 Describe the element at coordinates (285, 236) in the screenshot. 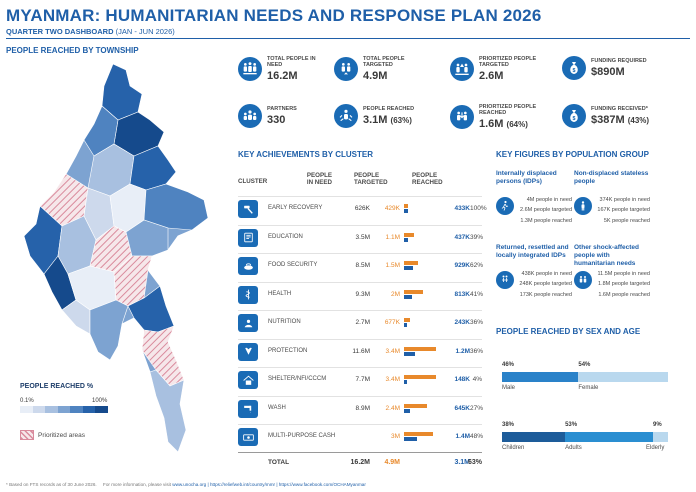

I see `cluster-name: EDUCATION` at that location.